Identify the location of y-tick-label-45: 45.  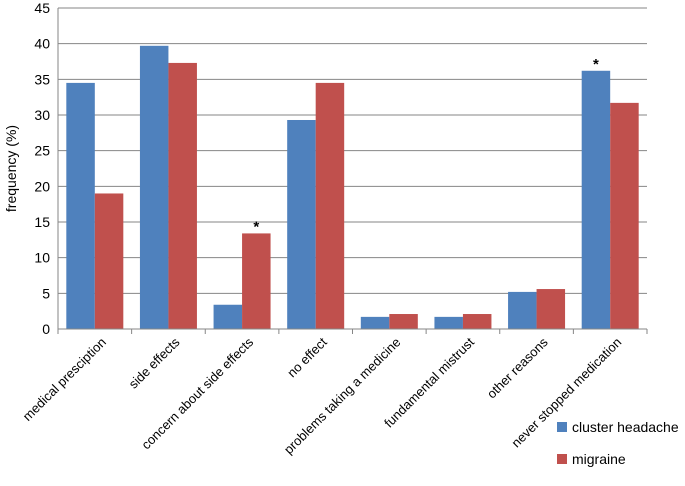
(42, 8).